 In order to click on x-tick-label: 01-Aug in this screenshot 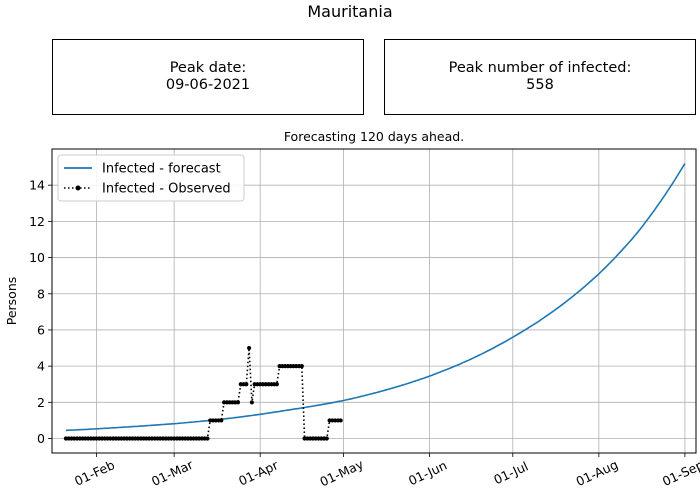, I will do `click(597, 473)`.